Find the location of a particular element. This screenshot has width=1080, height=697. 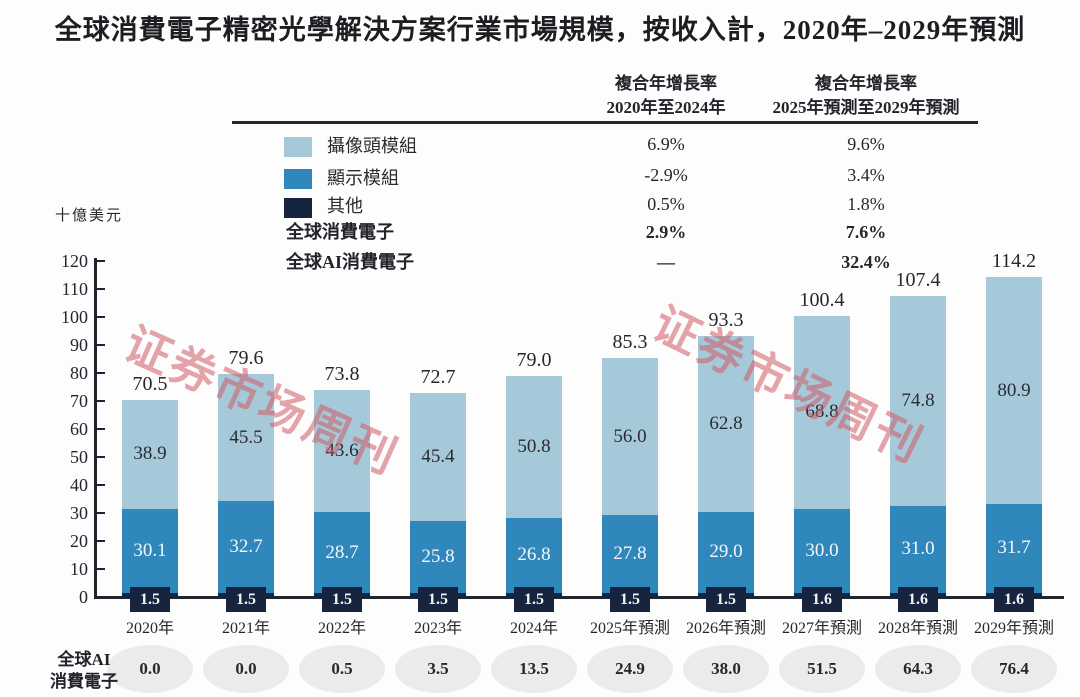

cagr-value: 6.9% is located at coordinates (666, 144).